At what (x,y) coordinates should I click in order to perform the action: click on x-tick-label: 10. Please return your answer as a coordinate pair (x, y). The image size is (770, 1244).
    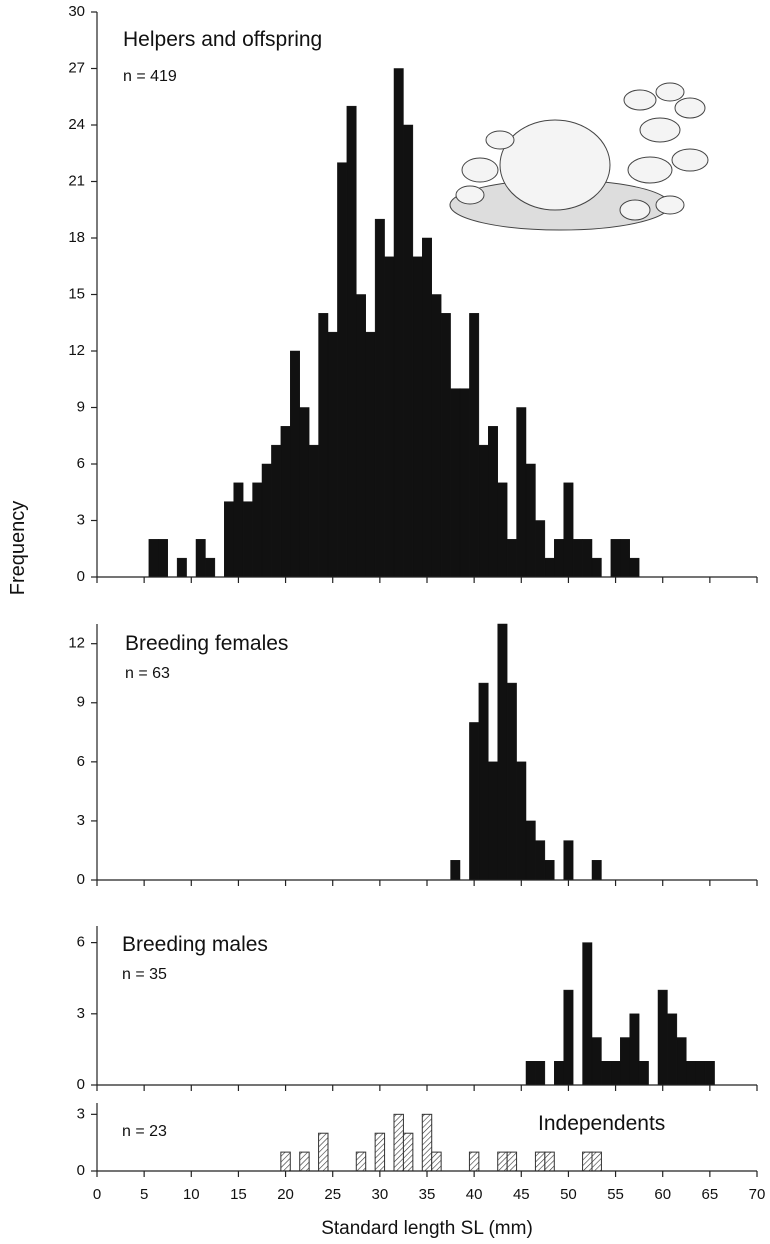
    Looking at the image, I should click on (191, 1194).